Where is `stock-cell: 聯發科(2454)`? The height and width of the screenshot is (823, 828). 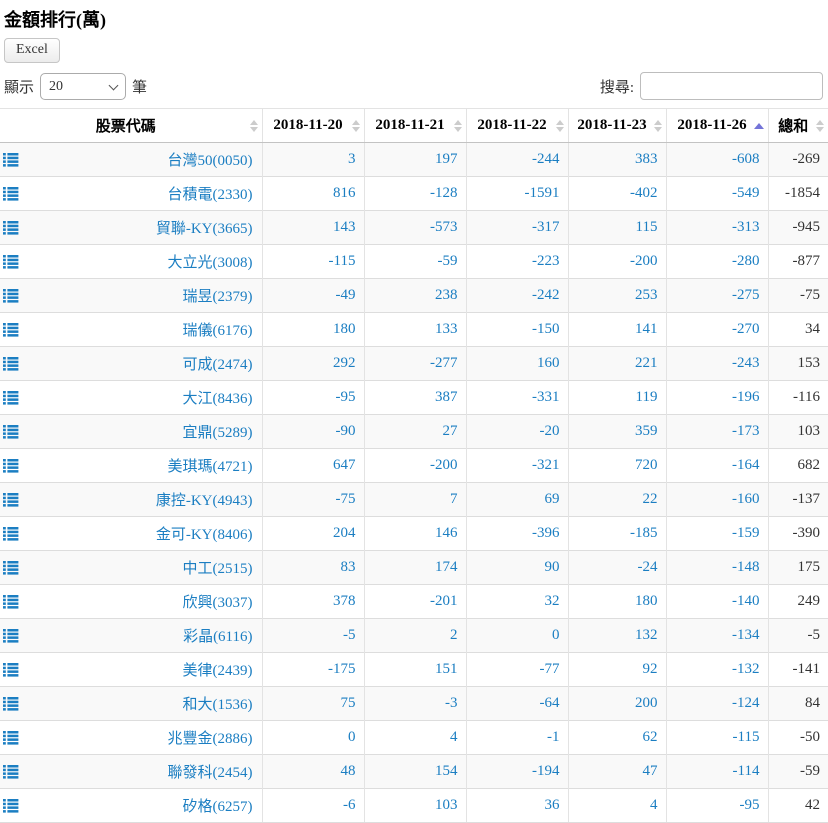
stock-cell: 聯發科(2454) is located at coordinates (131, 771).